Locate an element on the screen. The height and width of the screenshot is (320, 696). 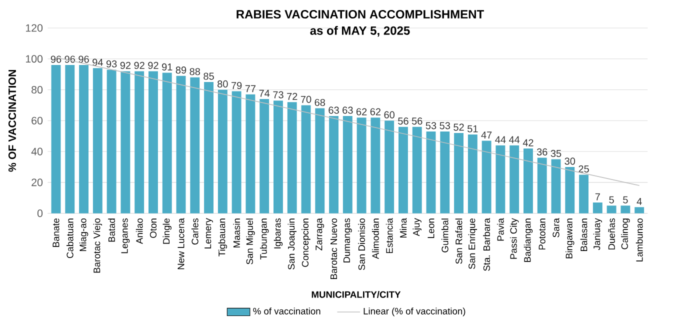
x-tick-label: Lemery is located at coordinates (208, 233).